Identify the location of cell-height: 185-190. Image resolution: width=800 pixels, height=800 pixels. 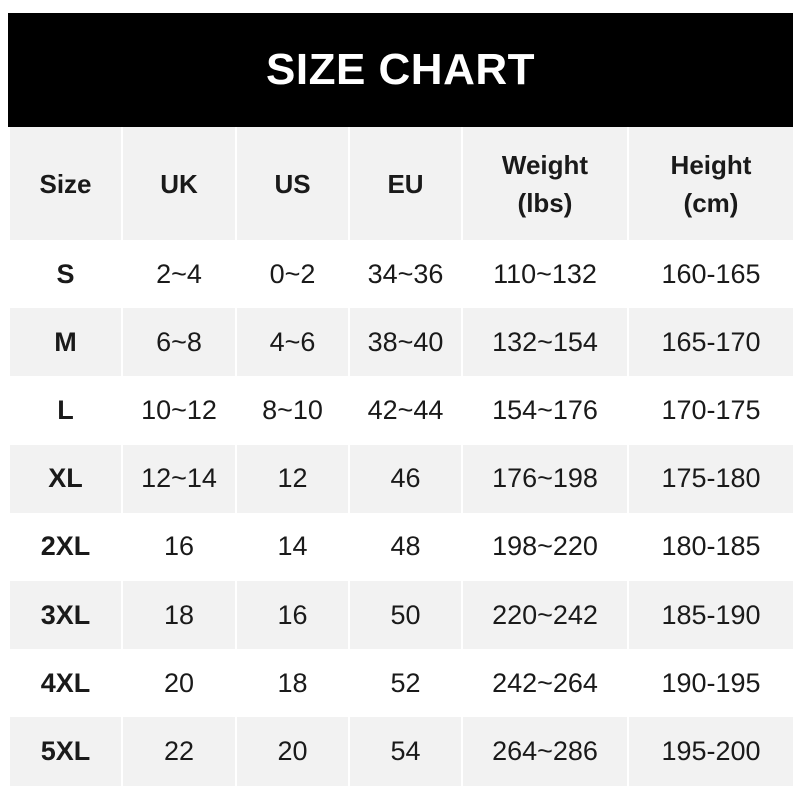
(711, 615).